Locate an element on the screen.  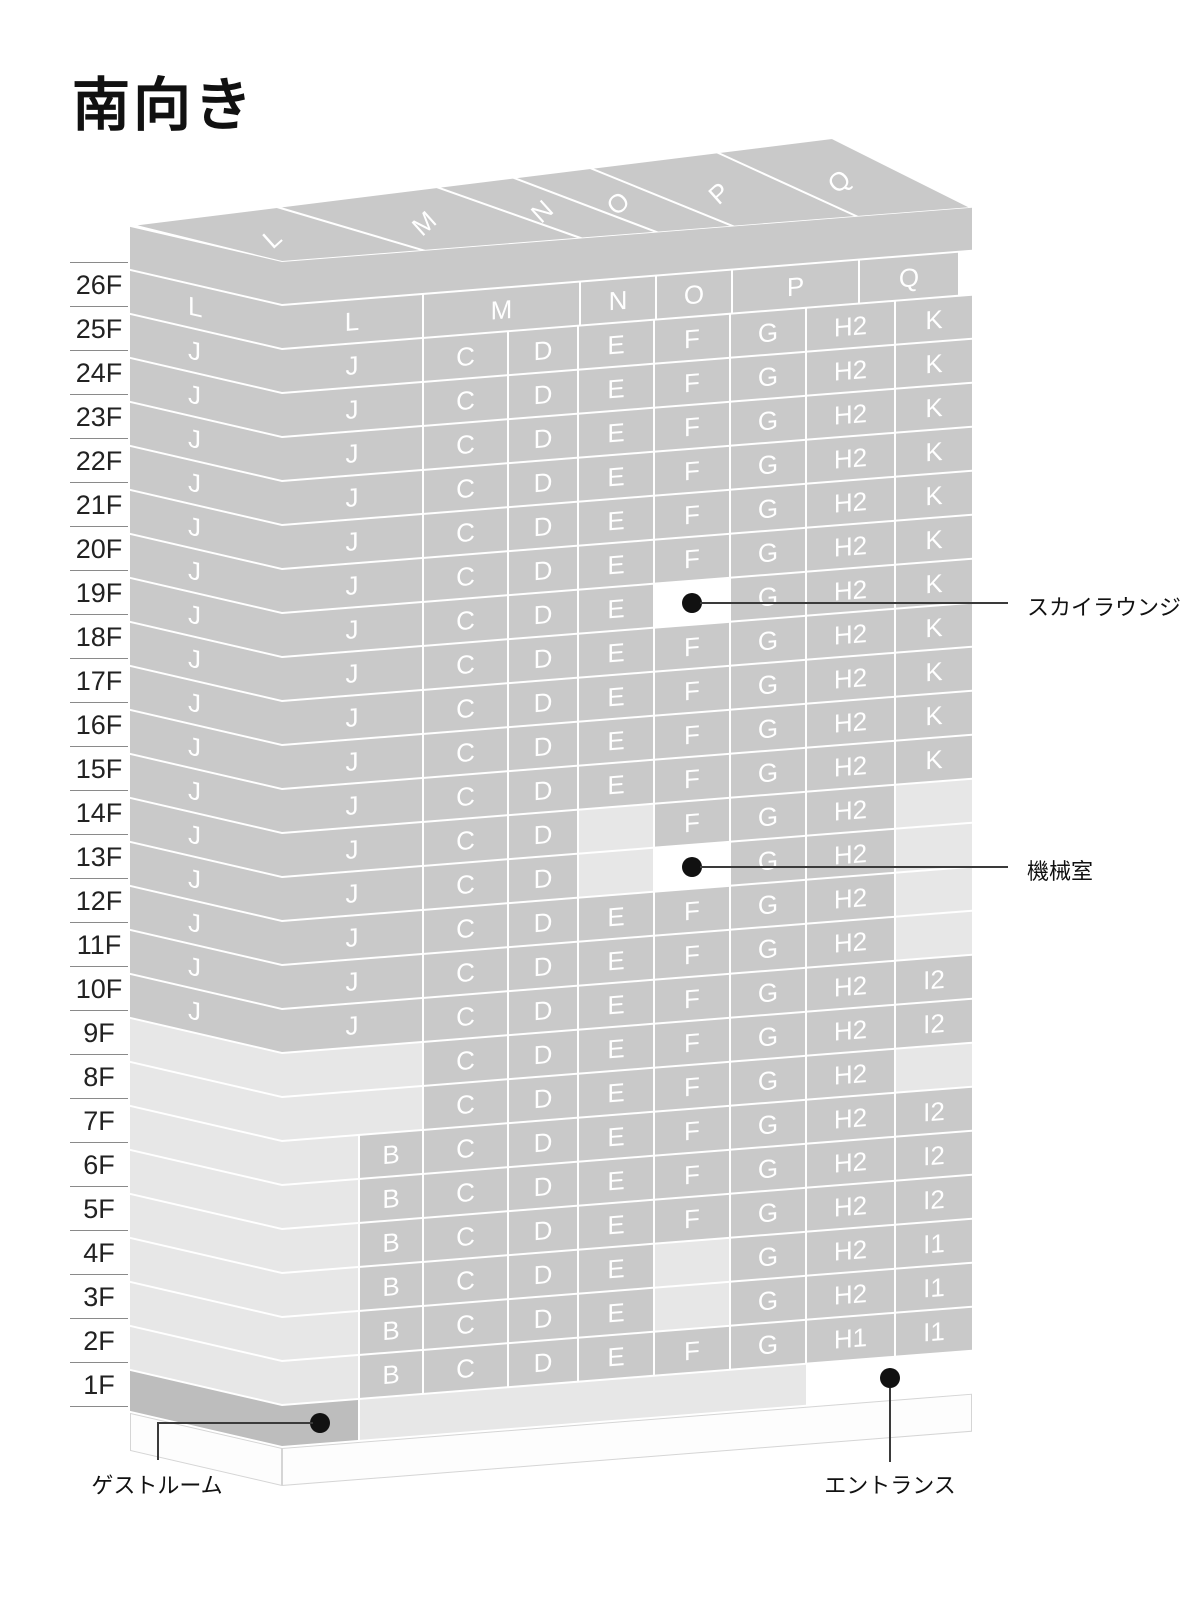
floor-label-20f: 20F is located at coordinates (99, 549).